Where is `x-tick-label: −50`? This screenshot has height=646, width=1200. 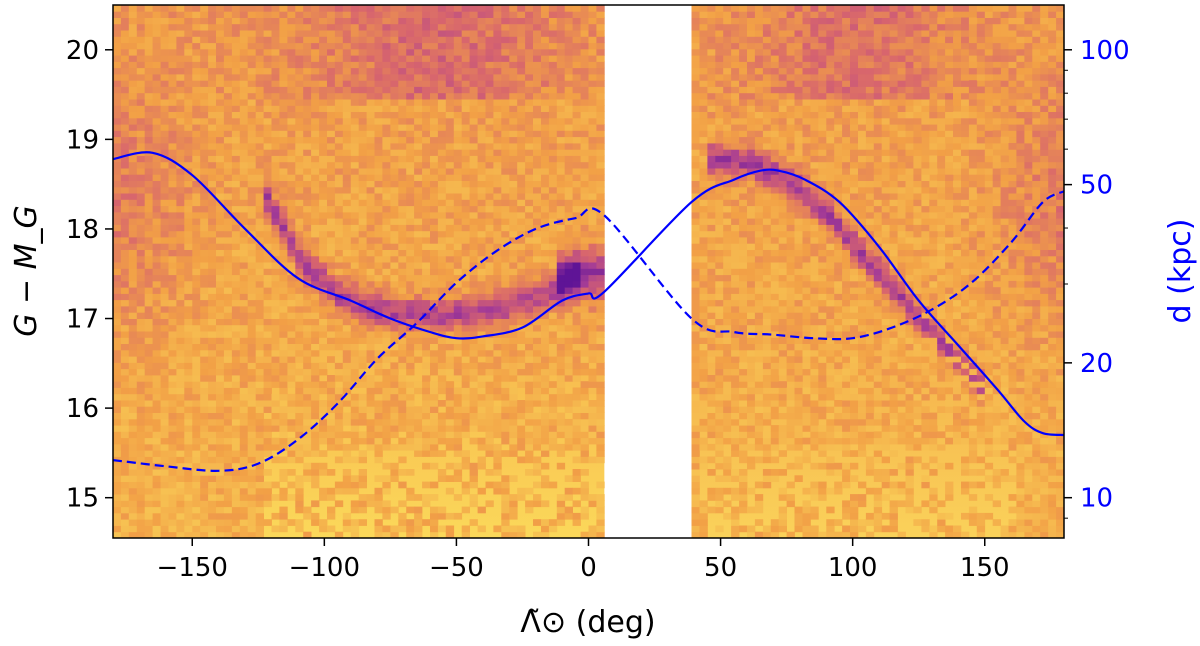
x-tick-label: −50 is located at coordinates (456, 568).